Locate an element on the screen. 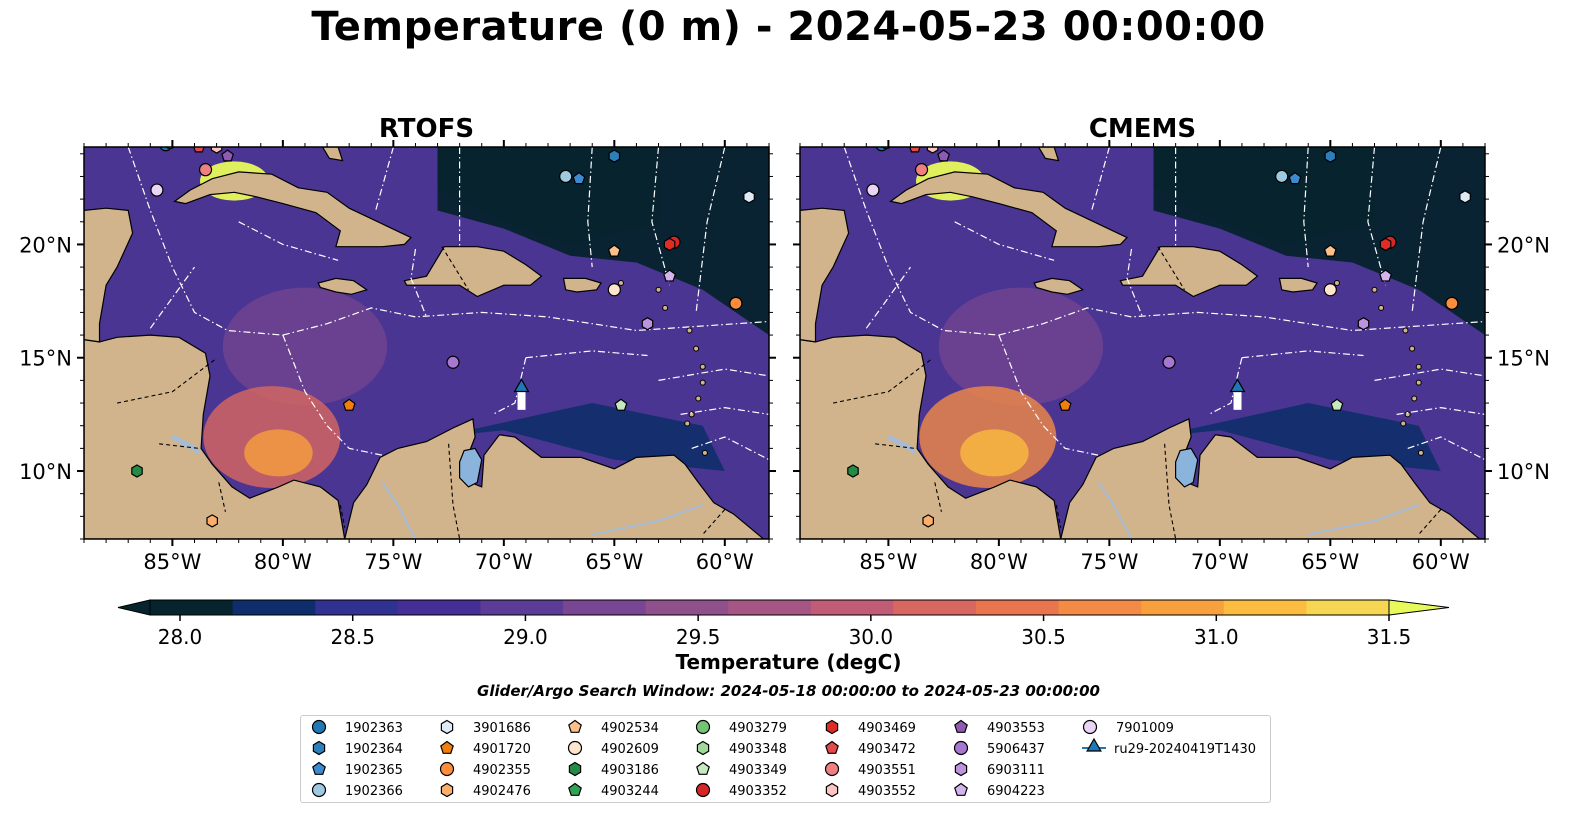 The height and width of the screenshot is (827, 1577). cuba-land is located at coordinates (1009, 209).